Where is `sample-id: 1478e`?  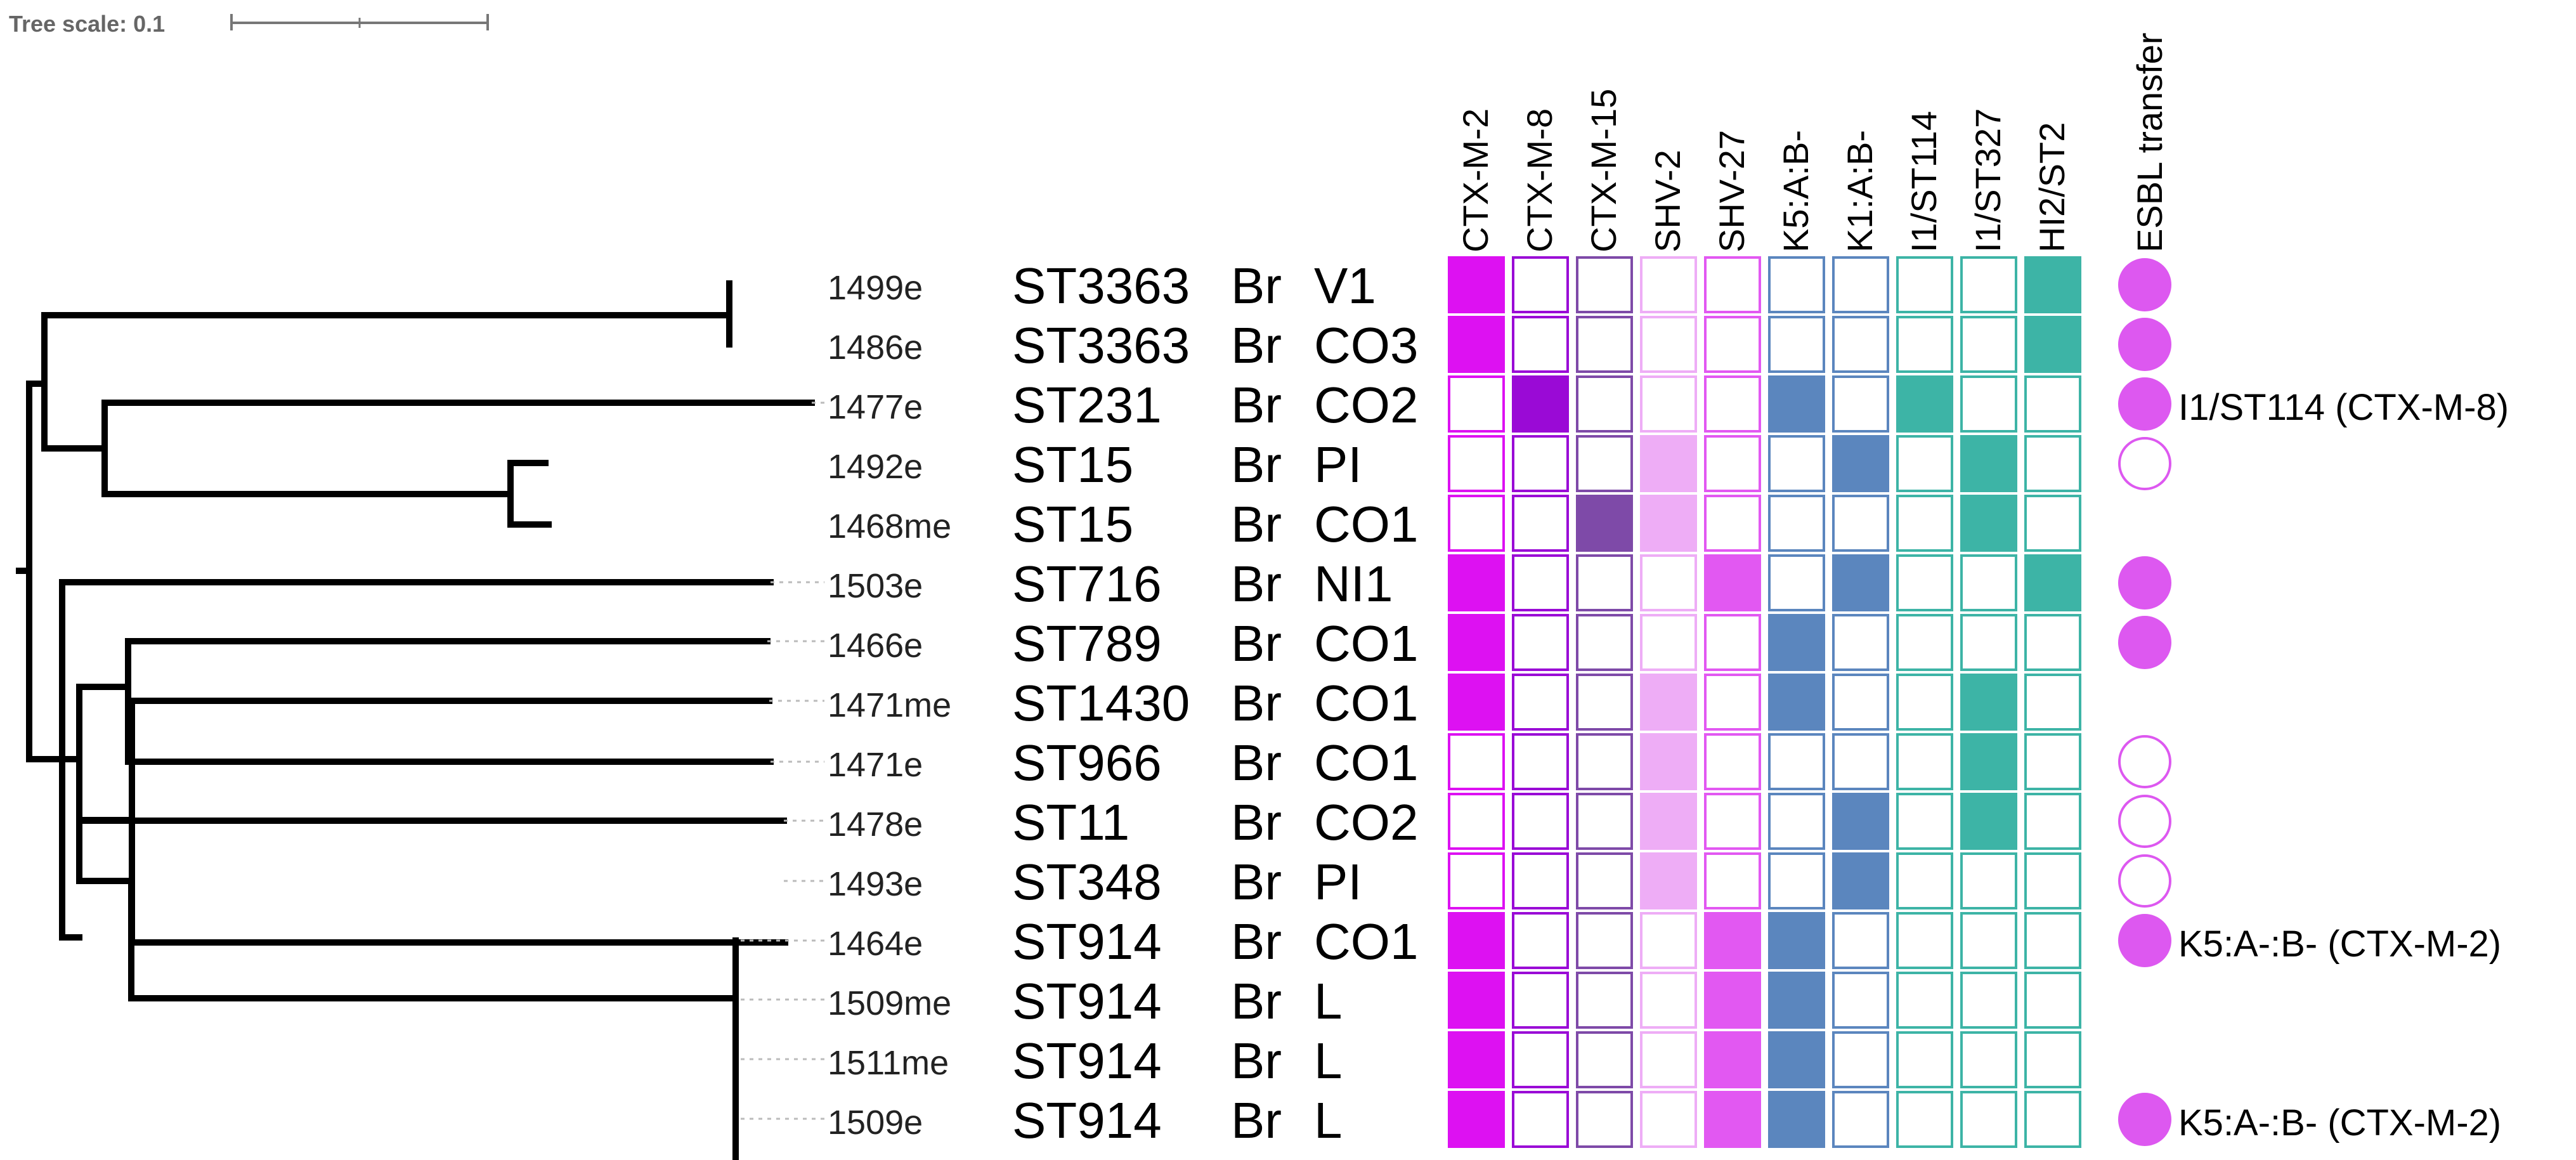
sample-id: 1478e is located at coordinates (876, 824).